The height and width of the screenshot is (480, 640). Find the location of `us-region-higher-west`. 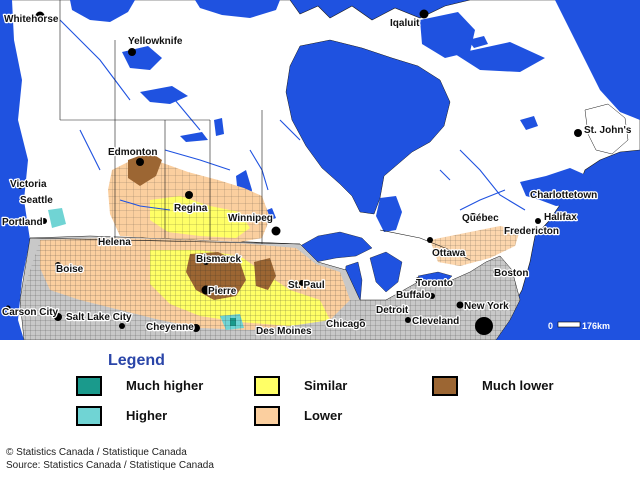

us-region-higher-west is located at coordinates (57, 218).